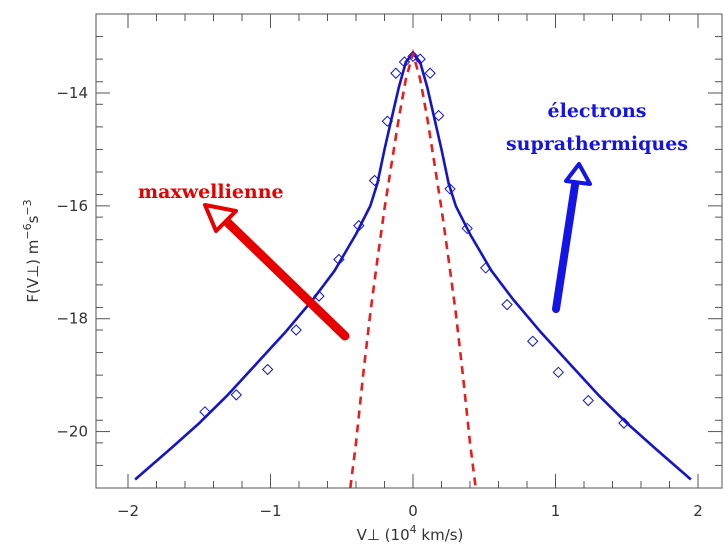 This screenshot has width=725, height=546. I want to click on y-axis-label: F(V⊥) m−6s−3, so click(31, 250).